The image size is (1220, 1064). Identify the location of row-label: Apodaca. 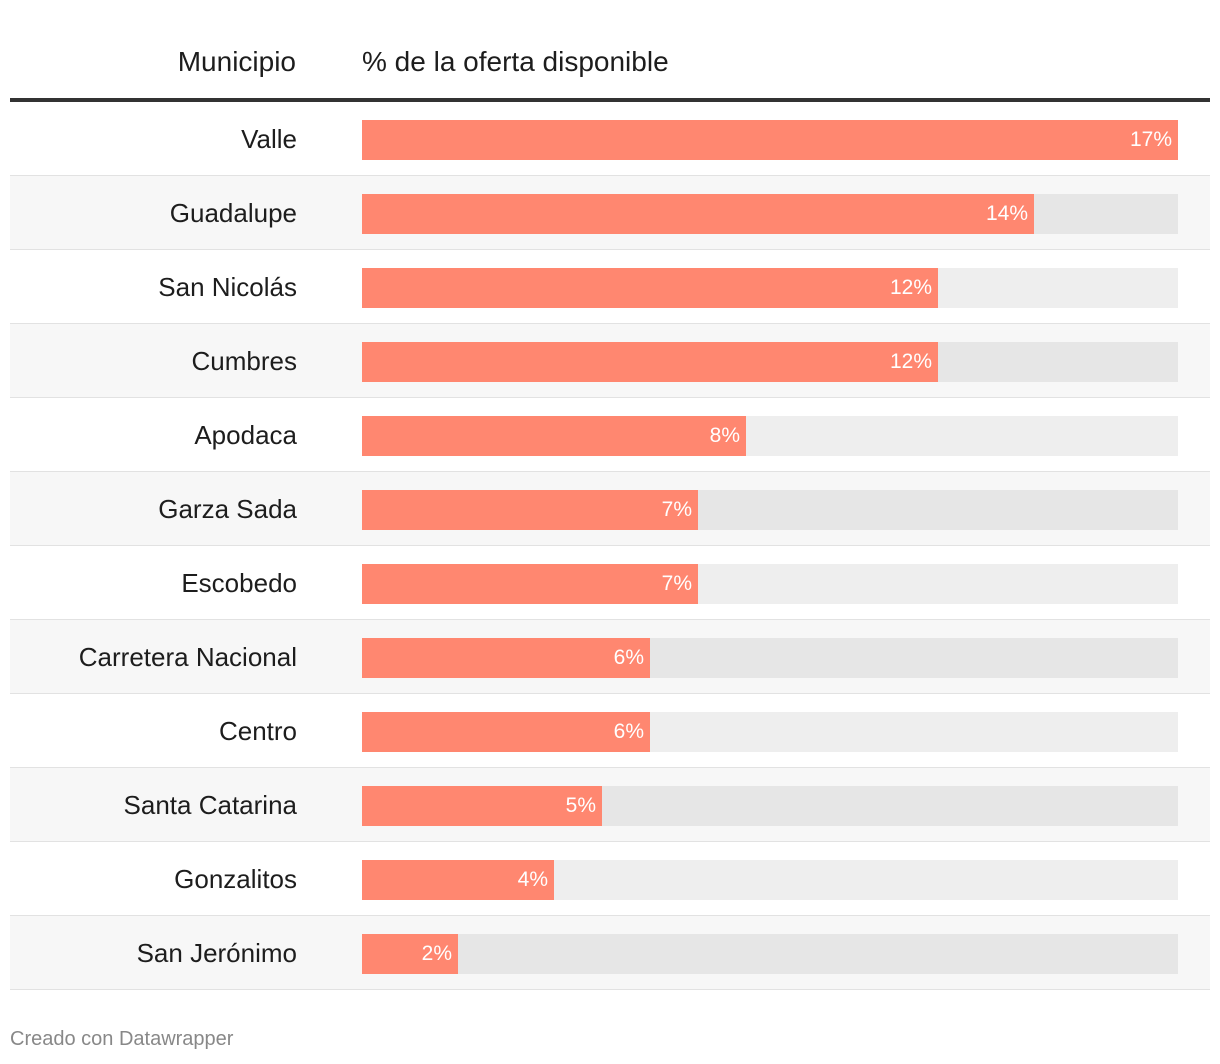
(245, 435).